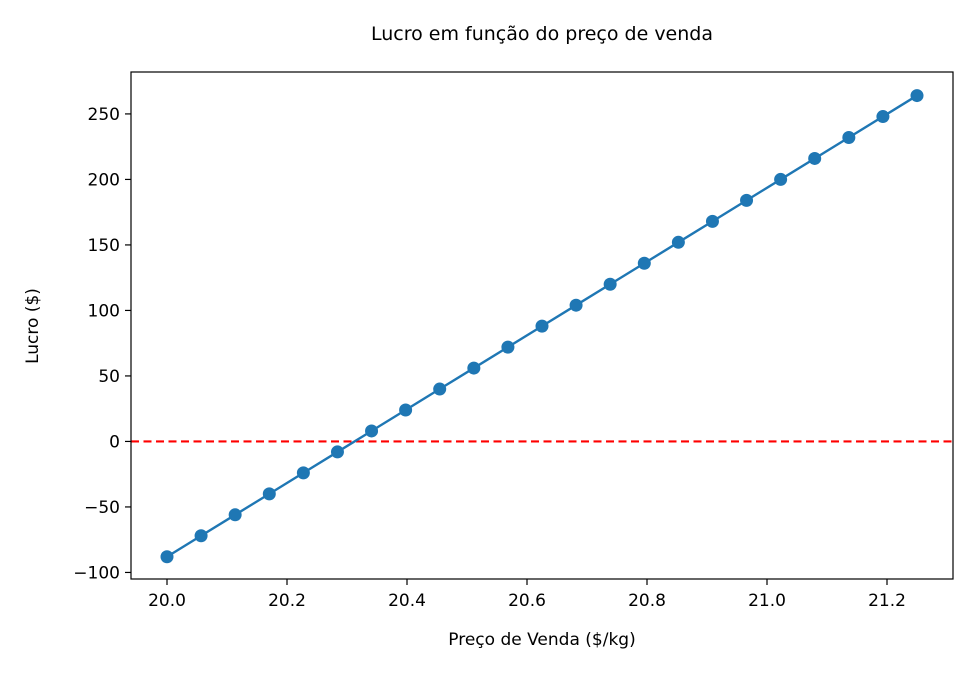 This screenshot has width=975, height=675. What do you see at coordinates (887, 601) in the screenshot?
I see `x-tick-label: 21.2` at bounding box center [887, 601].